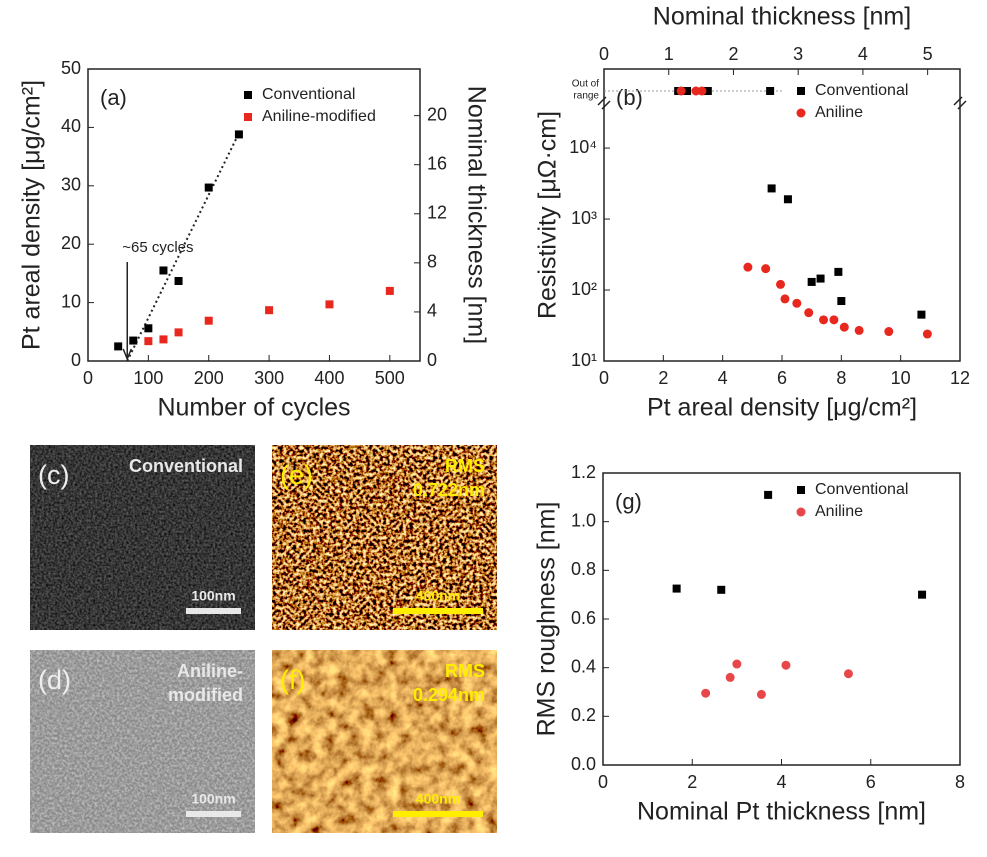 The image size is (987, 857). I want to click on panel-title: Aniline-, so click(210, 671).